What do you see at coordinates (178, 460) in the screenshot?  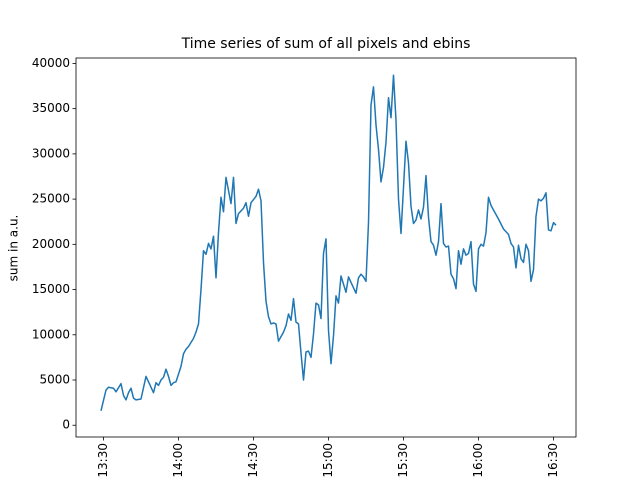 I see `x-tick-label: 14:00` at bounding box center [178, 460].